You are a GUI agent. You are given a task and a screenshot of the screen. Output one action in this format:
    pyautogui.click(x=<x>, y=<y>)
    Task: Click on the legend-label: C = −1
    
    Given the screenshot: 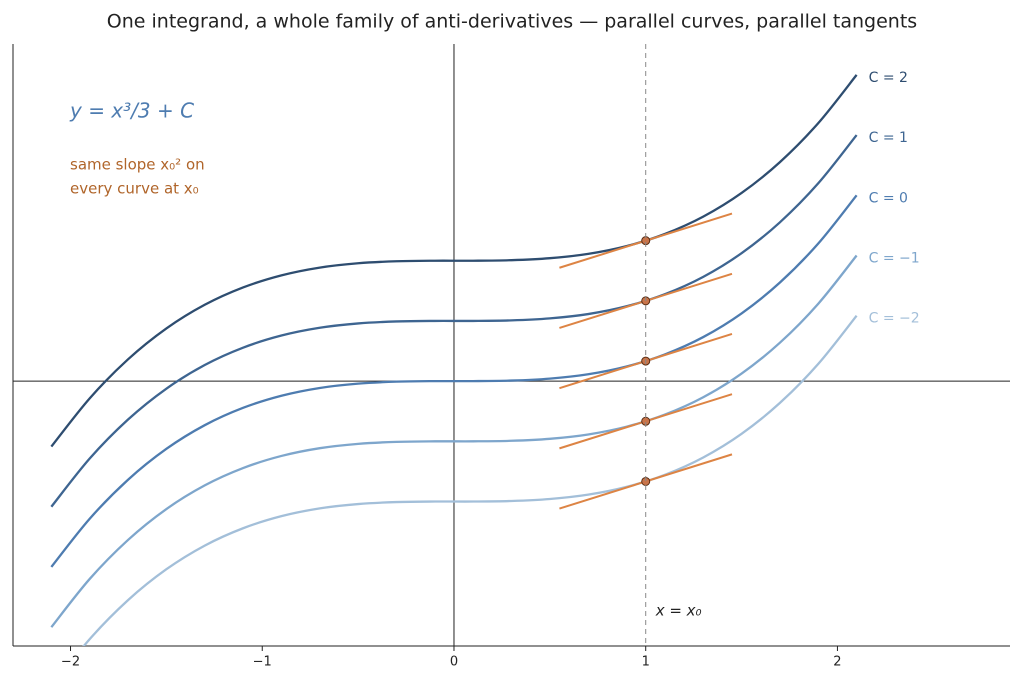 What is the action you would take?
    pyautogui.click(x=894, y=258)
    